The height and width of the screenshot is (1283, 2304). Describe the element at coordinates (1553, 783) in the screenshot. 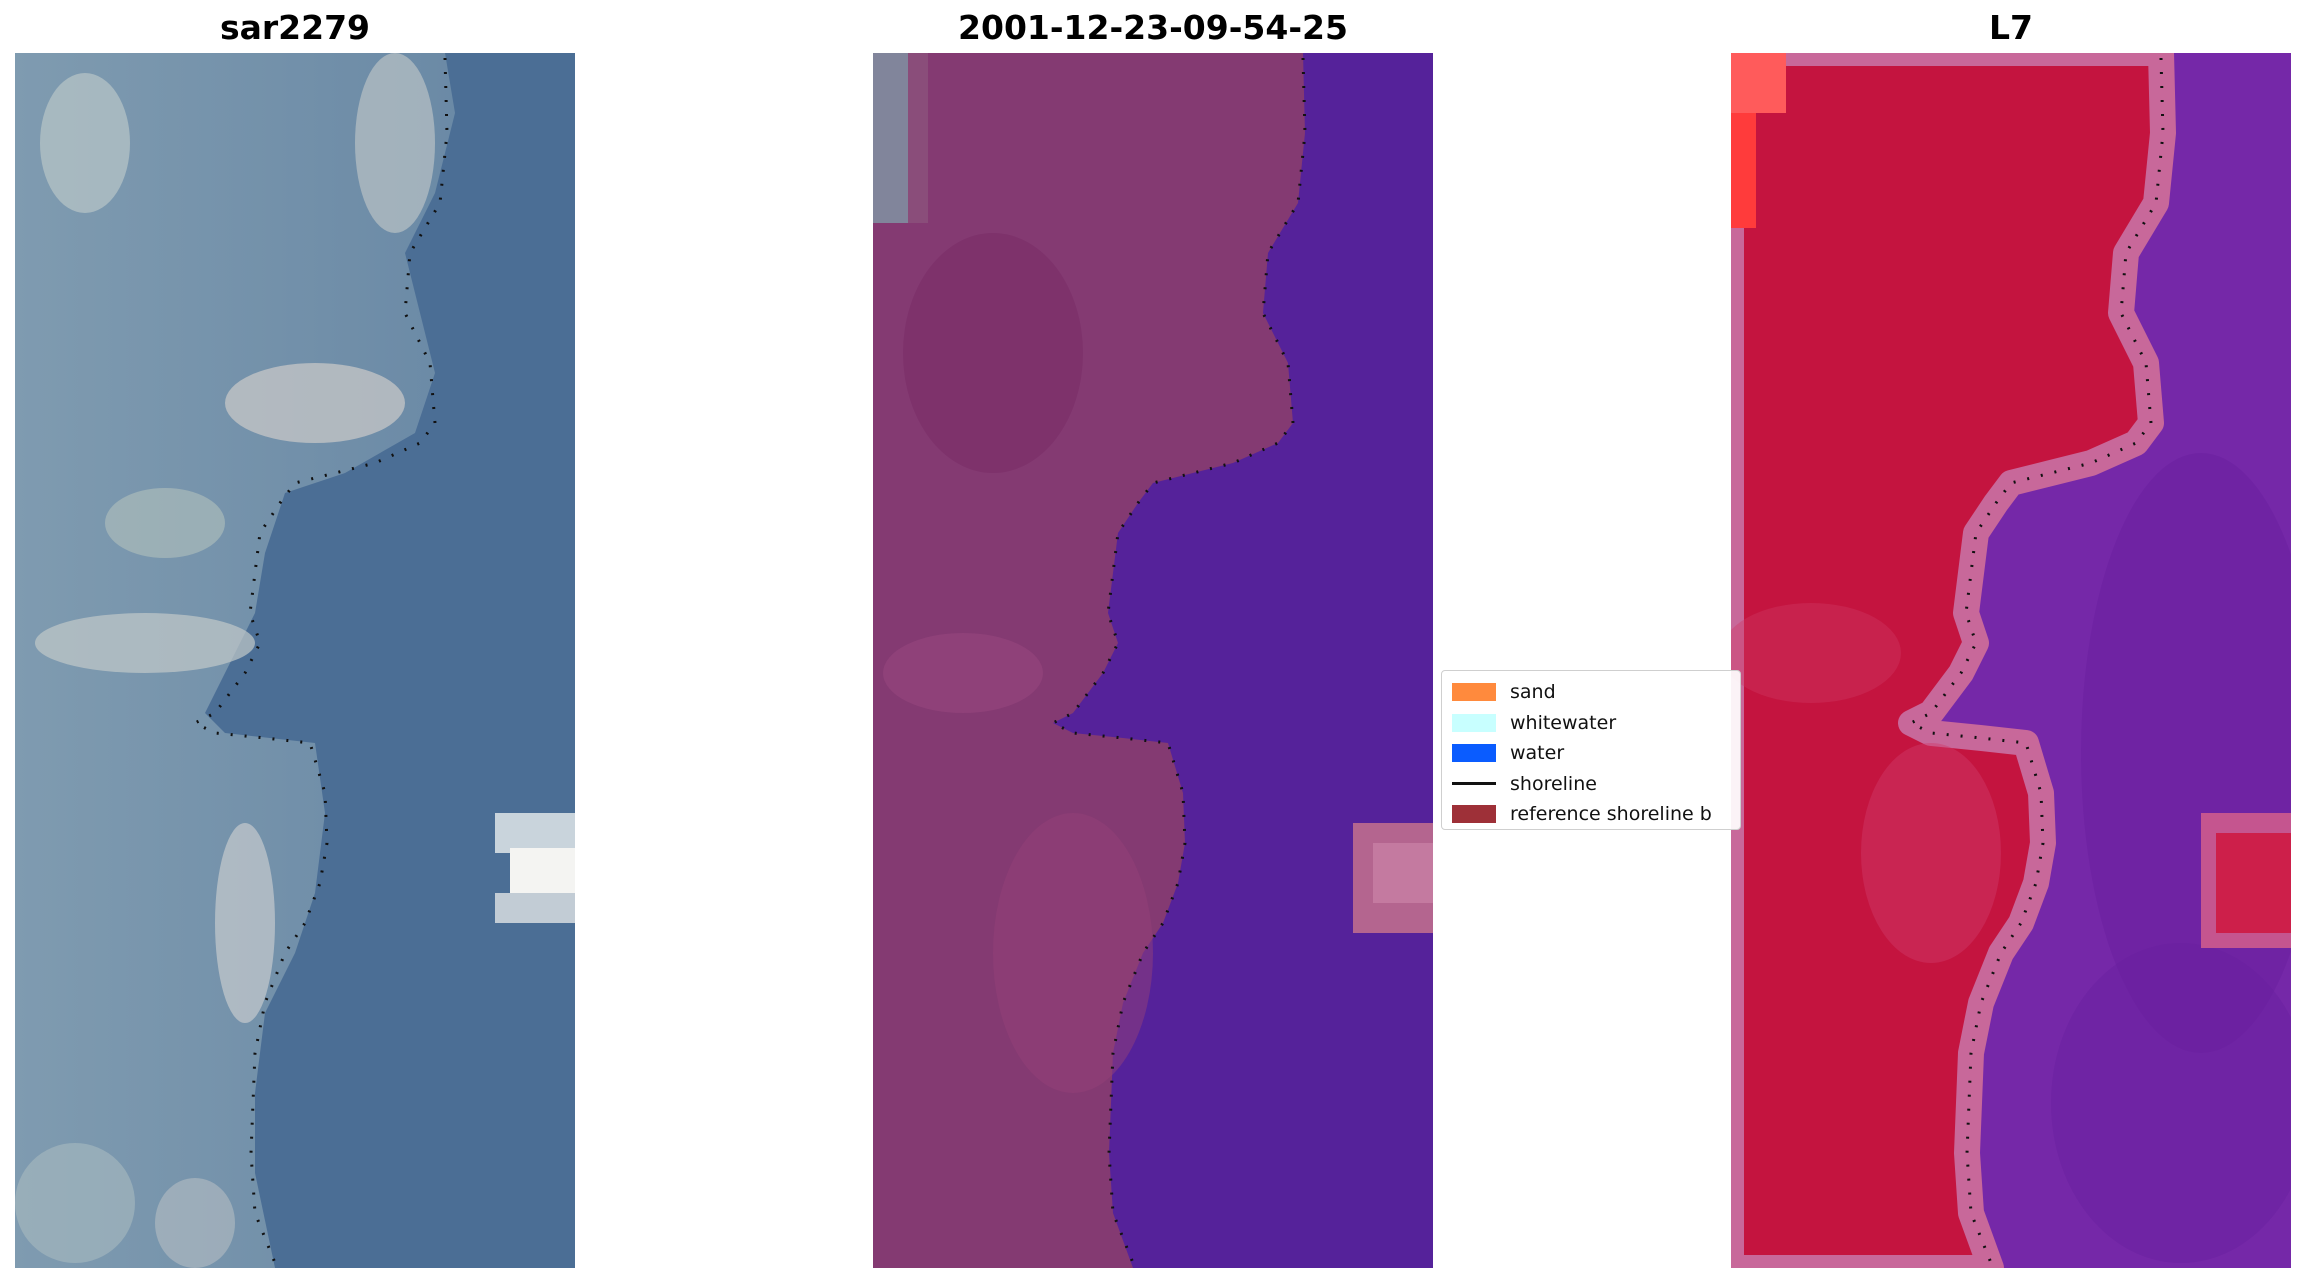

I see `legend-label: shoreline` at that location.